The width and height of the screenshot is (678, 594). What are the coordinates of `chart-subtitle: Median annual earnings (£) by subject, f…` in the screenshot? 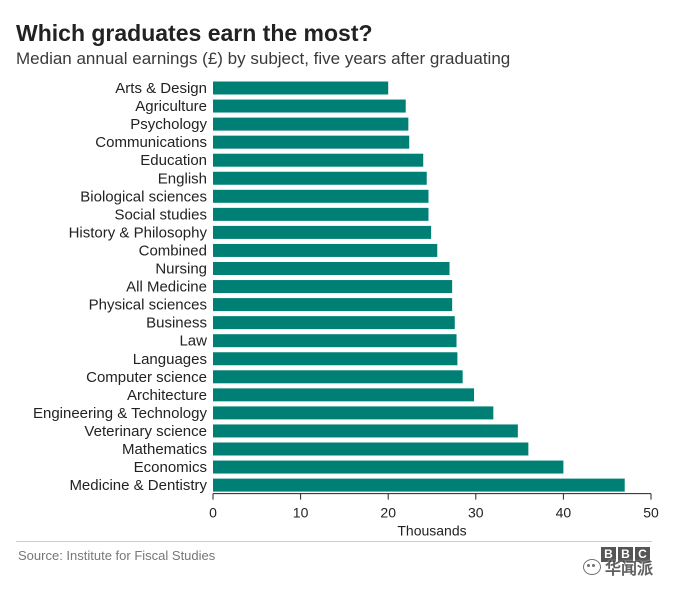 It's located at (263, 58).